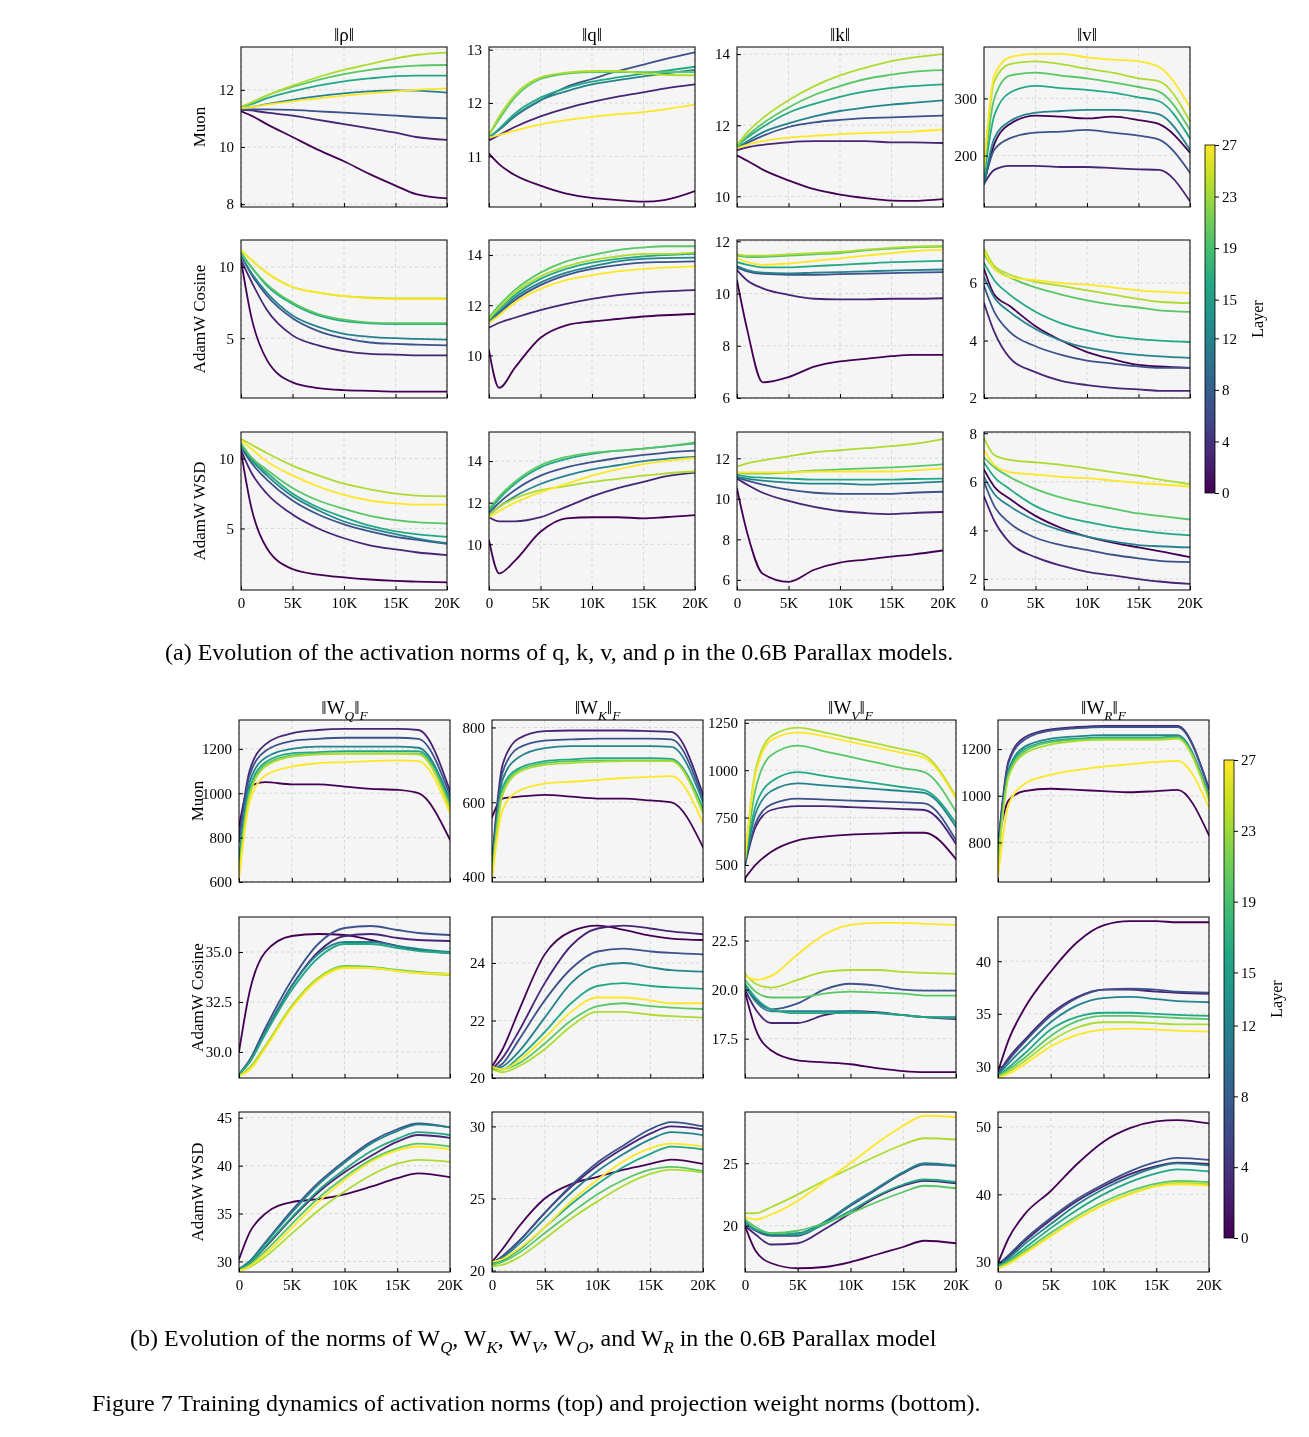  Describe the element at coordinates (724, 1039) in the screenshot. I see `y-tick-label: 17.5` at that location.